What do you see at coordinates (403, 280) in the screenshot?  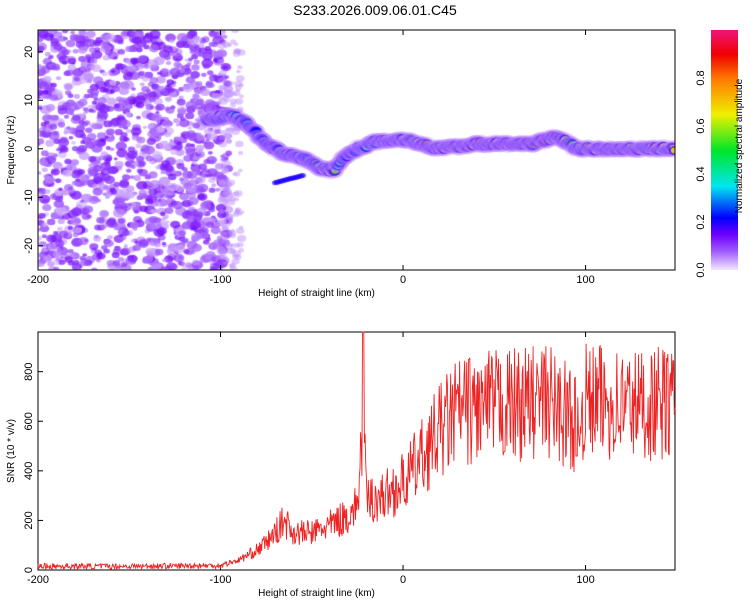 I see `spectrogram-xtick-label: 0` at bounding box center [403, 280].